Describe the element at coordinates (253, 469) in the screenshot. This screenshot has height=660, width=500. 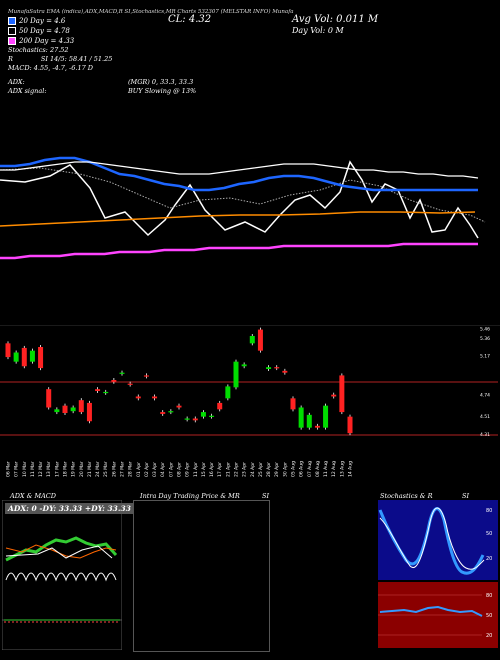
I see `candle-date-label: 24 Apr` at that location.